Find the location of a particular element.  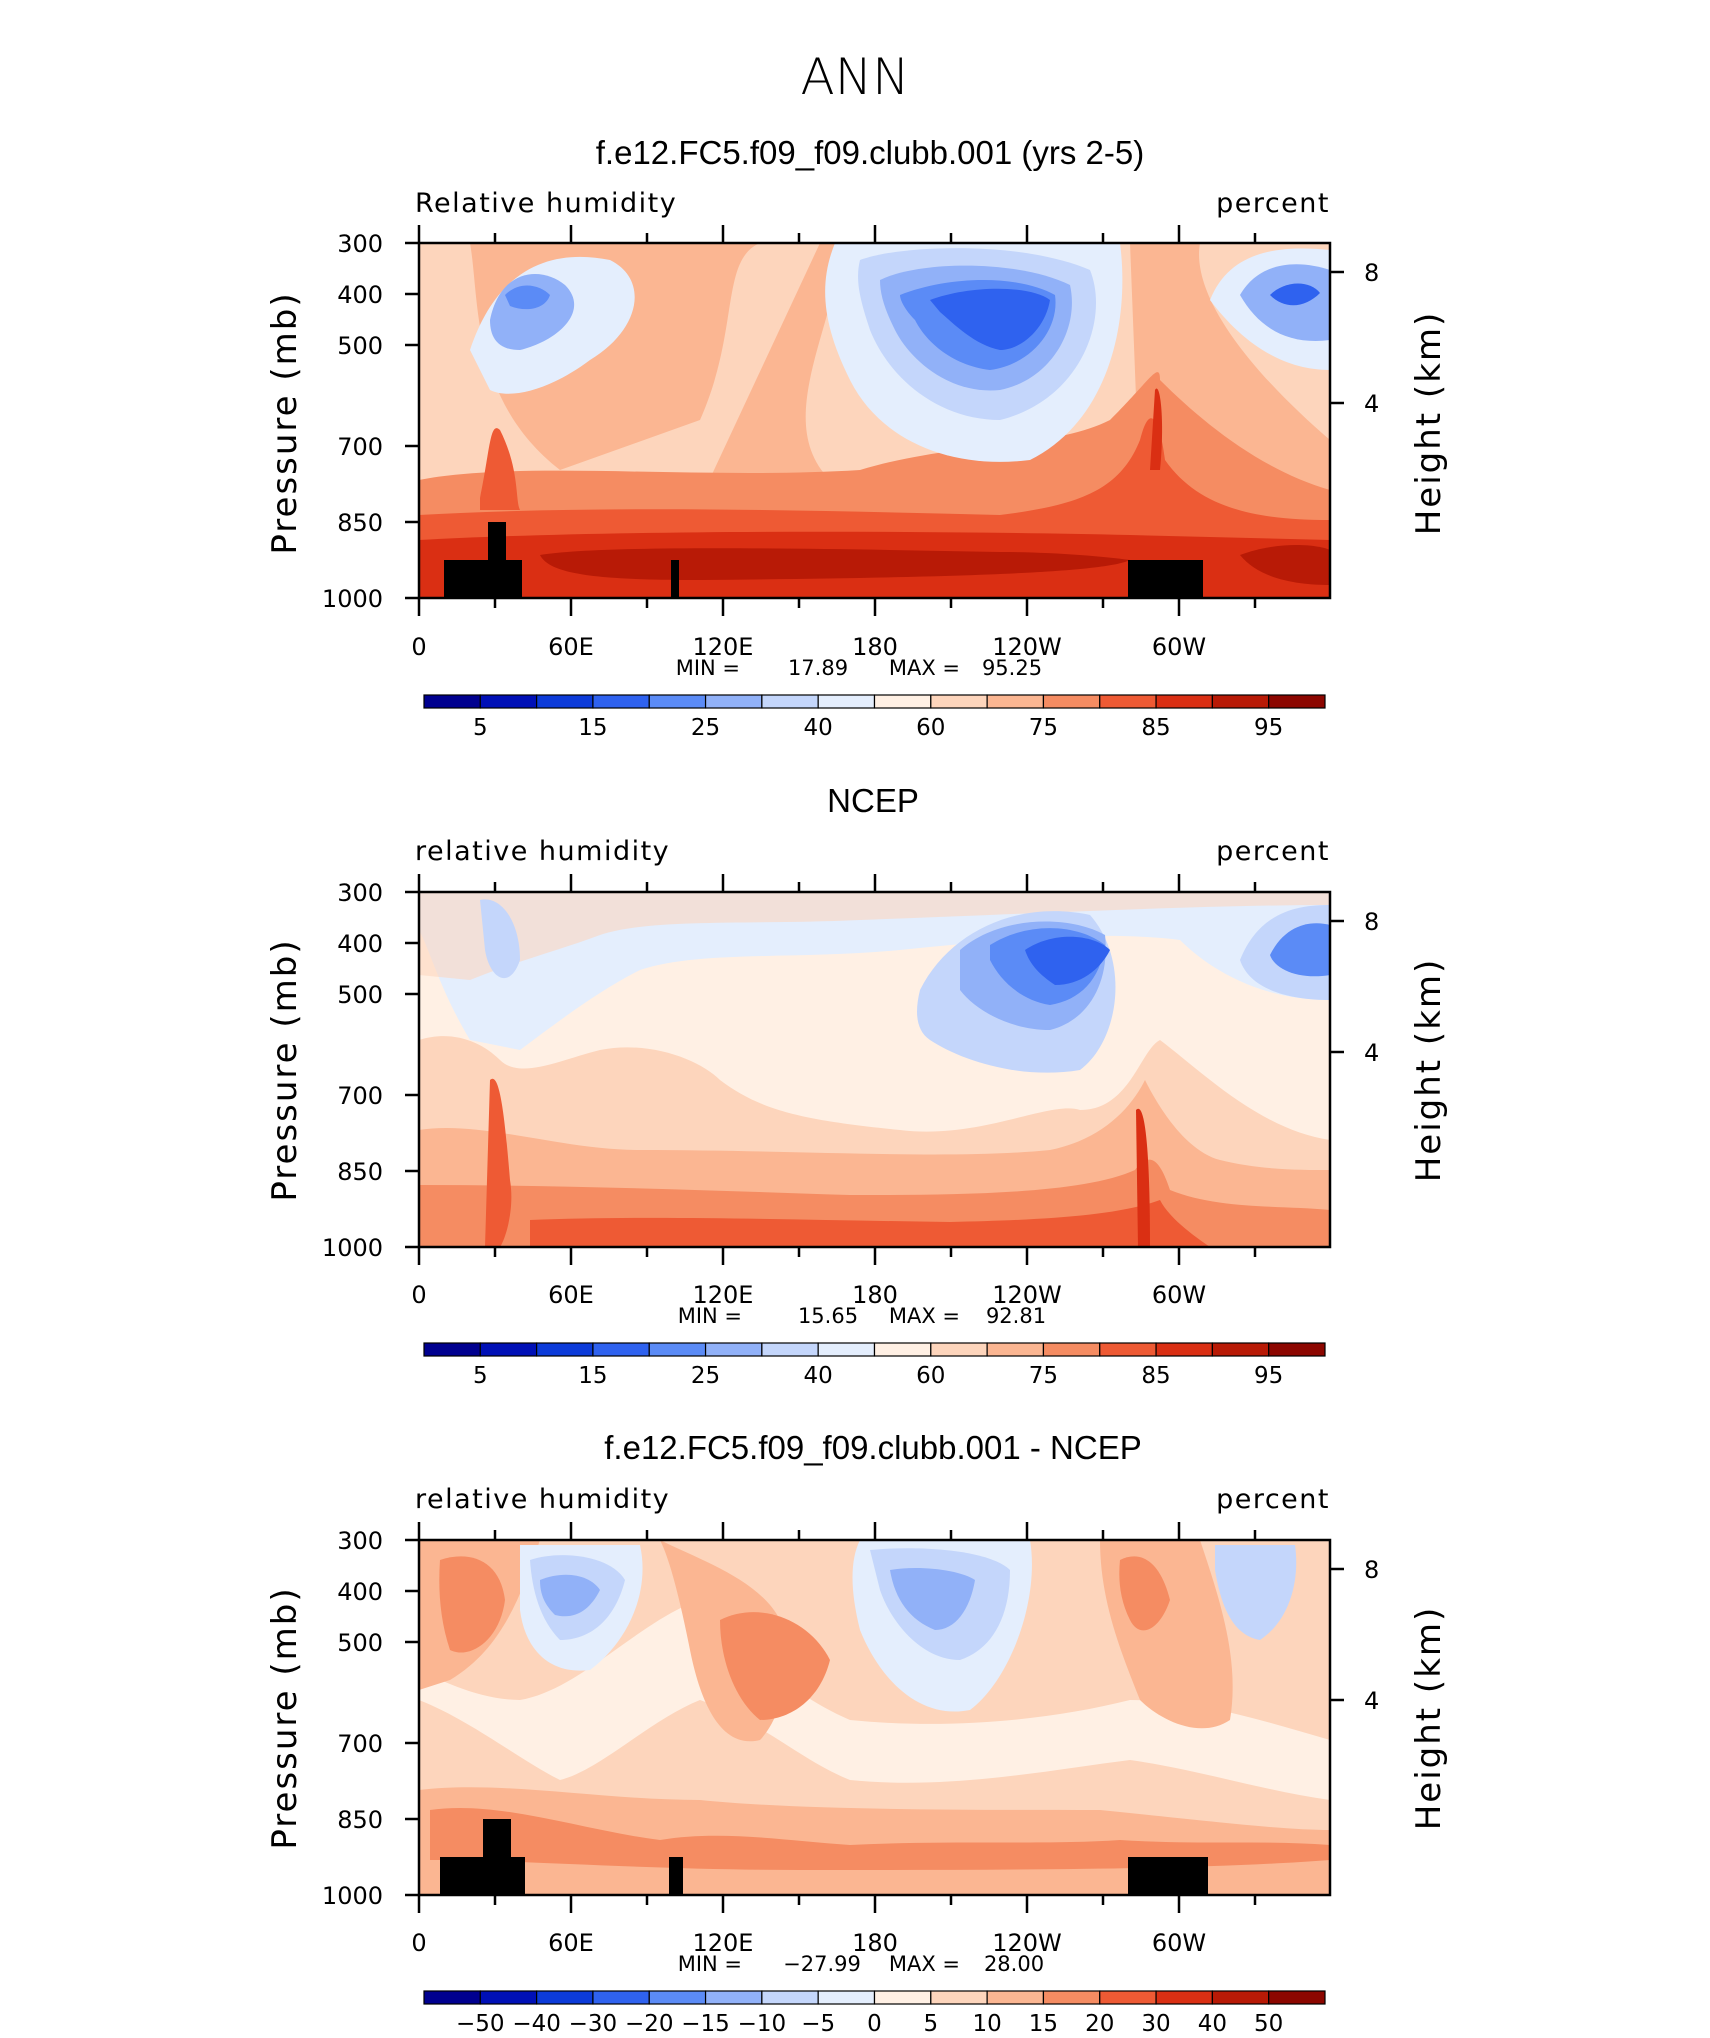

colorbar-label: 15 is located at coordinates (592, 1376).